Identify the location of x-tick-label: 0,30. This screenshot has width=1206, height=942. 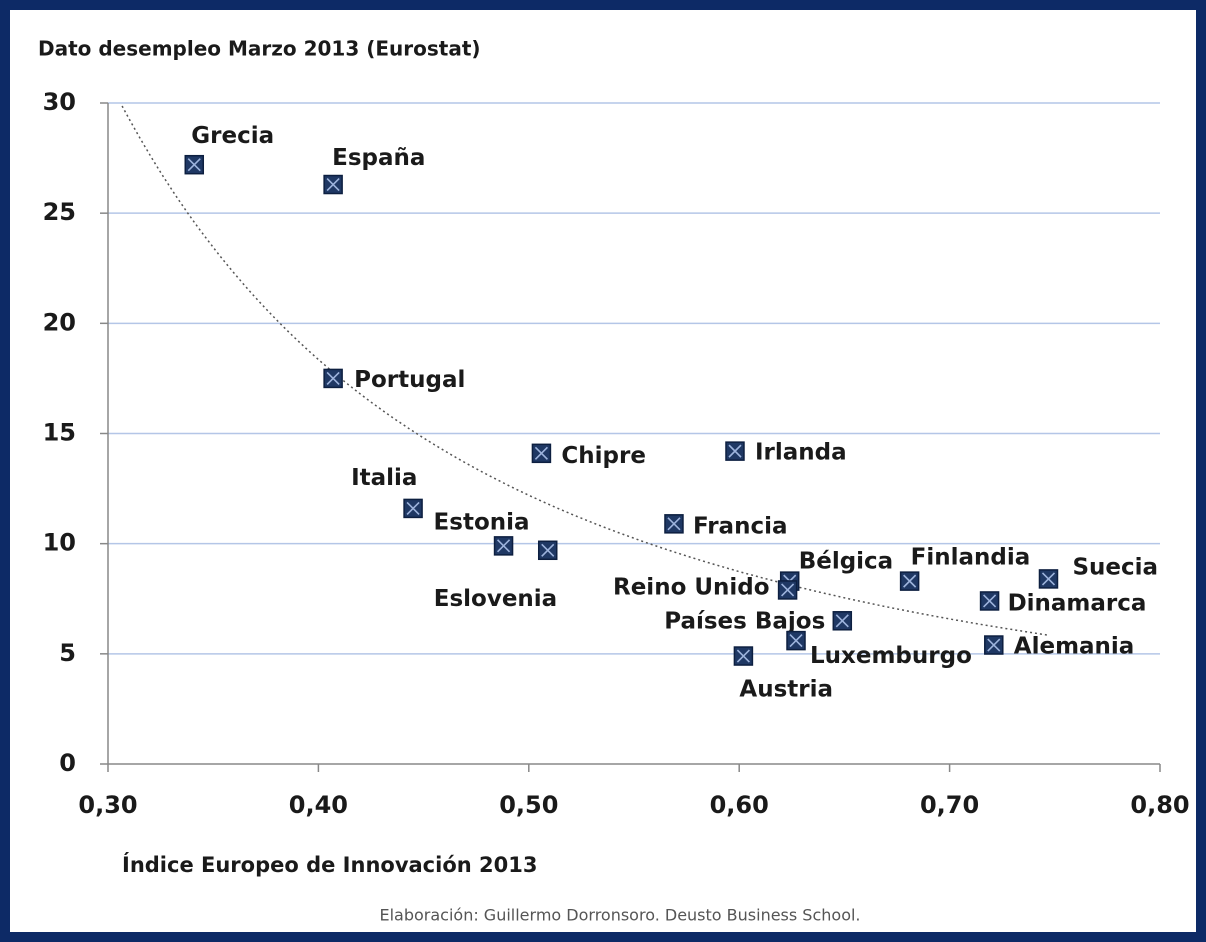
(107, 805).